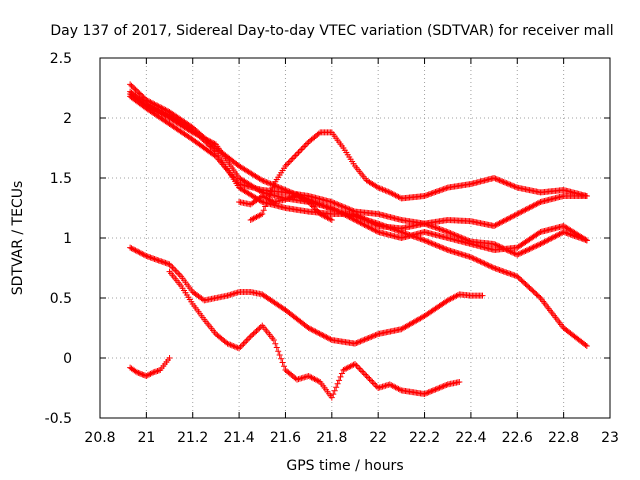 Image resolution: width=640 pixels, height=480 pixels. I want to click on x-tick-label: 22, so click(378, 438).